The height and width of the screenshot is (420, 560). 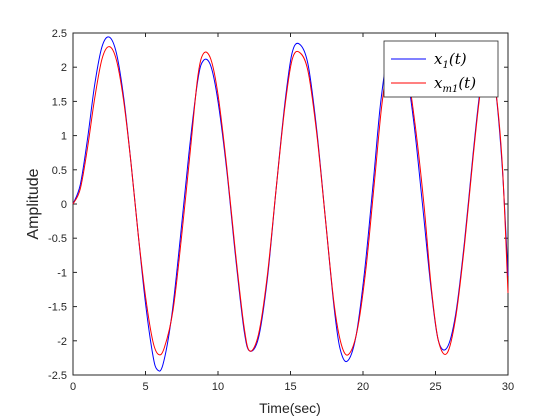 I want to click on x-tick-label: 25, so click(x=435, y=387).